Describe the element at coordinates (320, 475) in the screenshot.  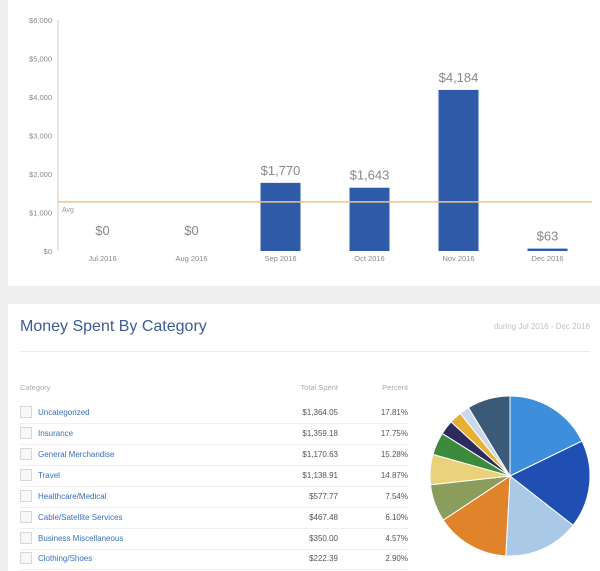
I see `total-spent-value: $1,138.91` at that location.